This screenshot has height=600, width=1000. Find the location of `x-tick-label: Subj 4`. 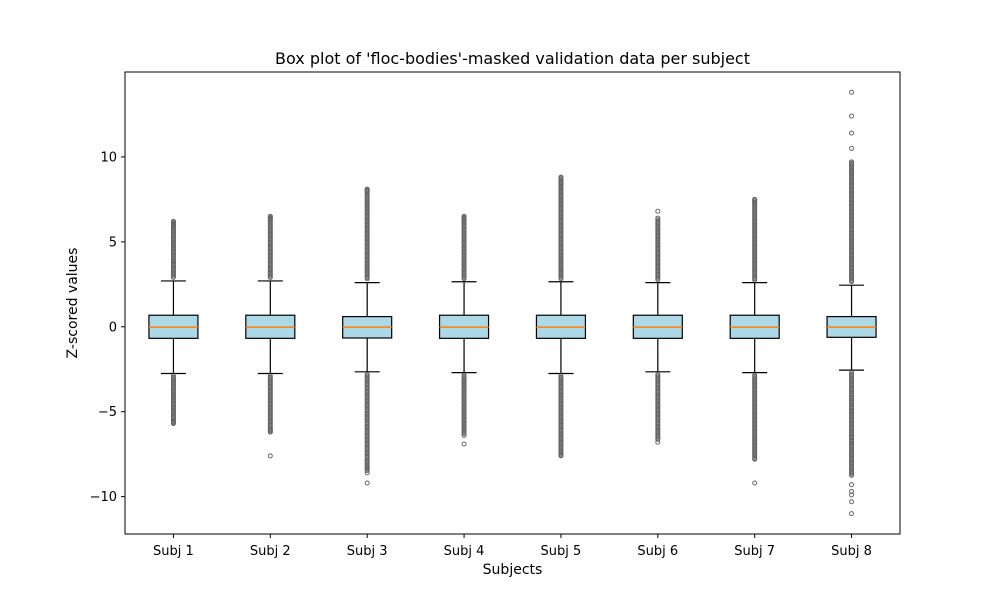

x-tick-label: Subj 4 is located at coordinates (464, 551).